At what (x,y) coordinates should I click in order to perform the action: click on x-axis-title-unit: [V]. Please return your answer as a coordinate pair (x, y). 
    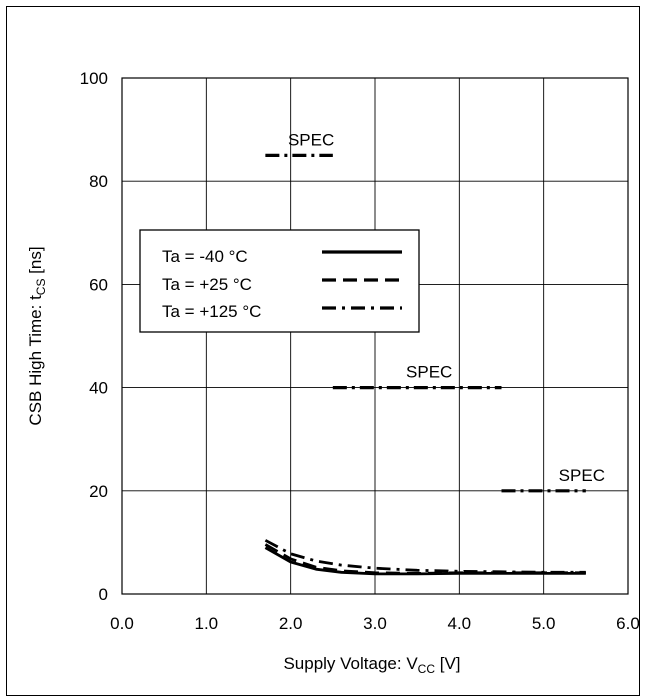
    Looking at the image, I should click on (448, 663).